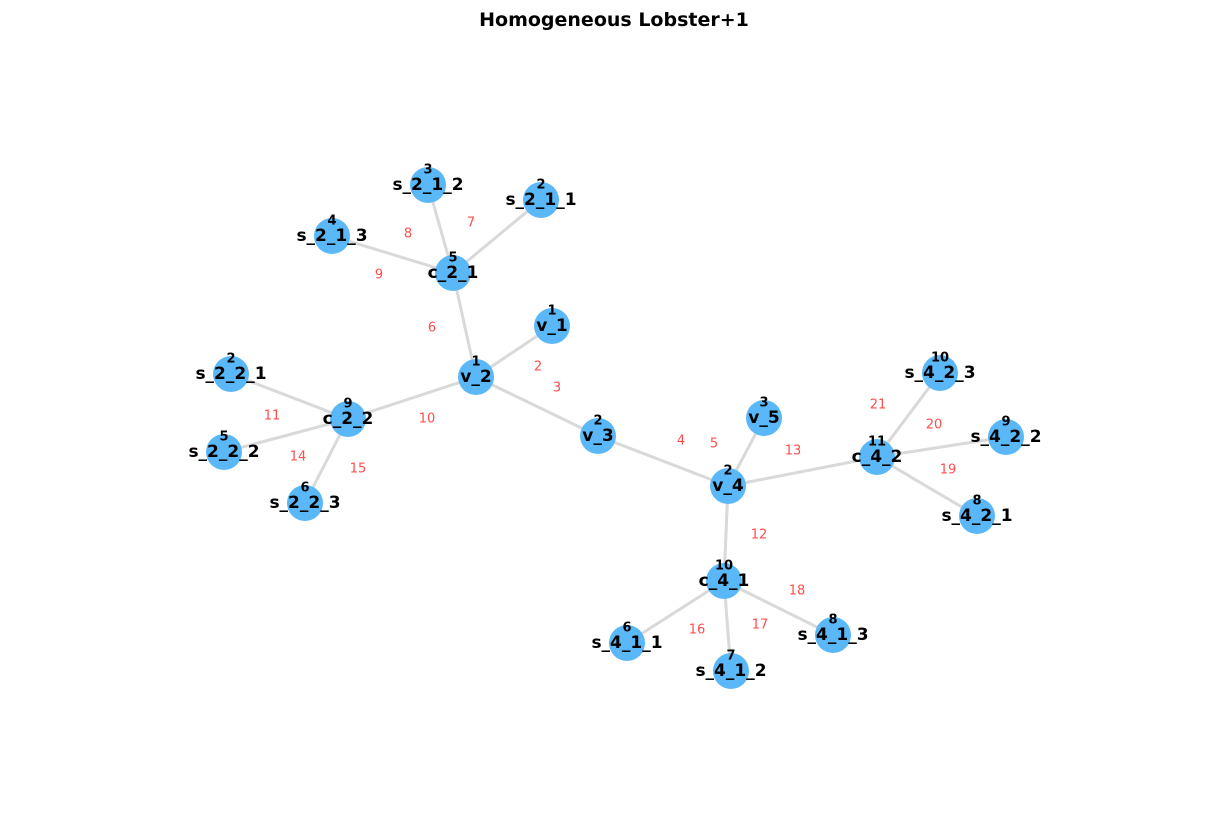 The width and height of the screenshot is (1228, 814). I want to click on edge-label: 12, so click(759, 535).